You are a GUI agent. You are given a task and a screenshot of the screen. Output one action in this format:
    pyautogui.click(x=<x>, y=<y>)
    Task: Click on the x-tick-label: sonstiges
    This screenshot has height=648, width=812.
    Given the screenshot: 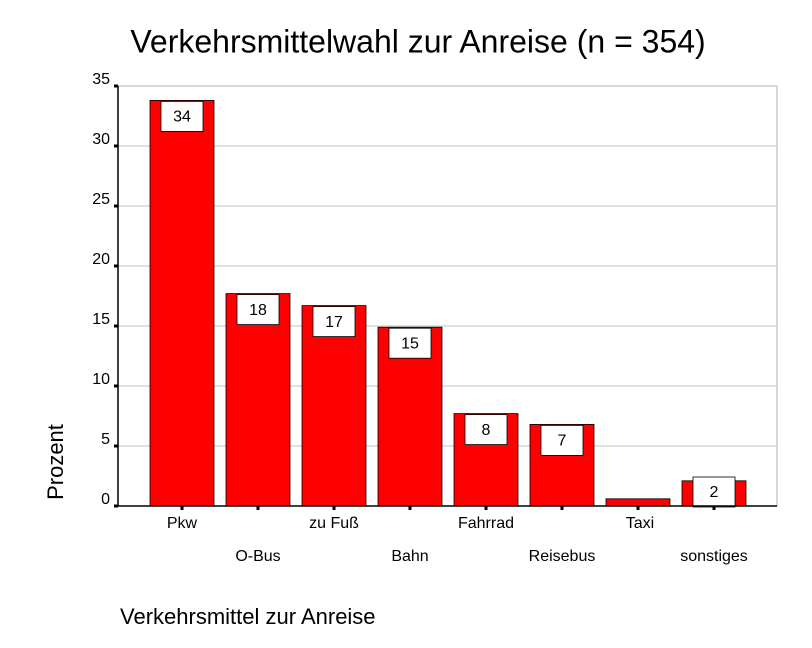 What is the action you would take?
    pyautogui.click(x=714, y=556)
    